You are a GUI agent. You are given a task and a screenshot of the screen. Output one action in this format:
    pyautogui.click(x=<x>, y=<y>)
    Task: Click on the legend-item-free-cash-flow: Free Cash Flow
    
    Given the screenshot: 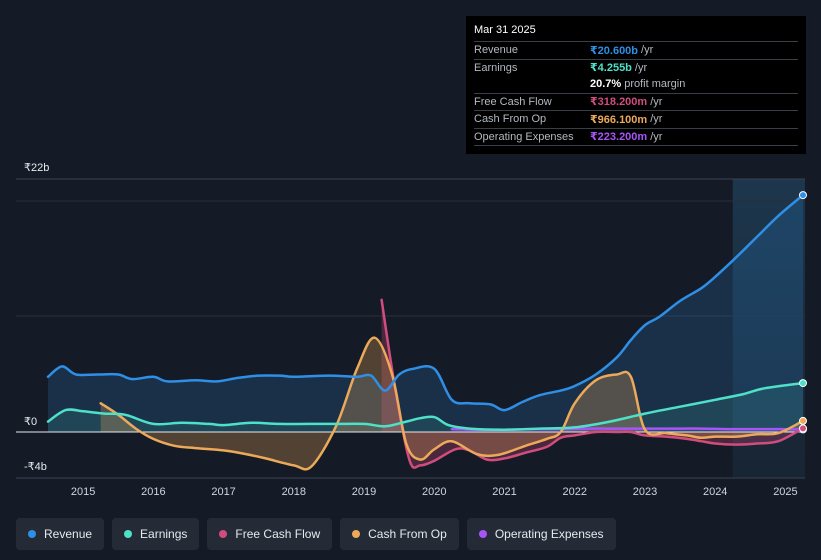 What is the action you would take?
    pyautogui.click(x=270, y=534)
    